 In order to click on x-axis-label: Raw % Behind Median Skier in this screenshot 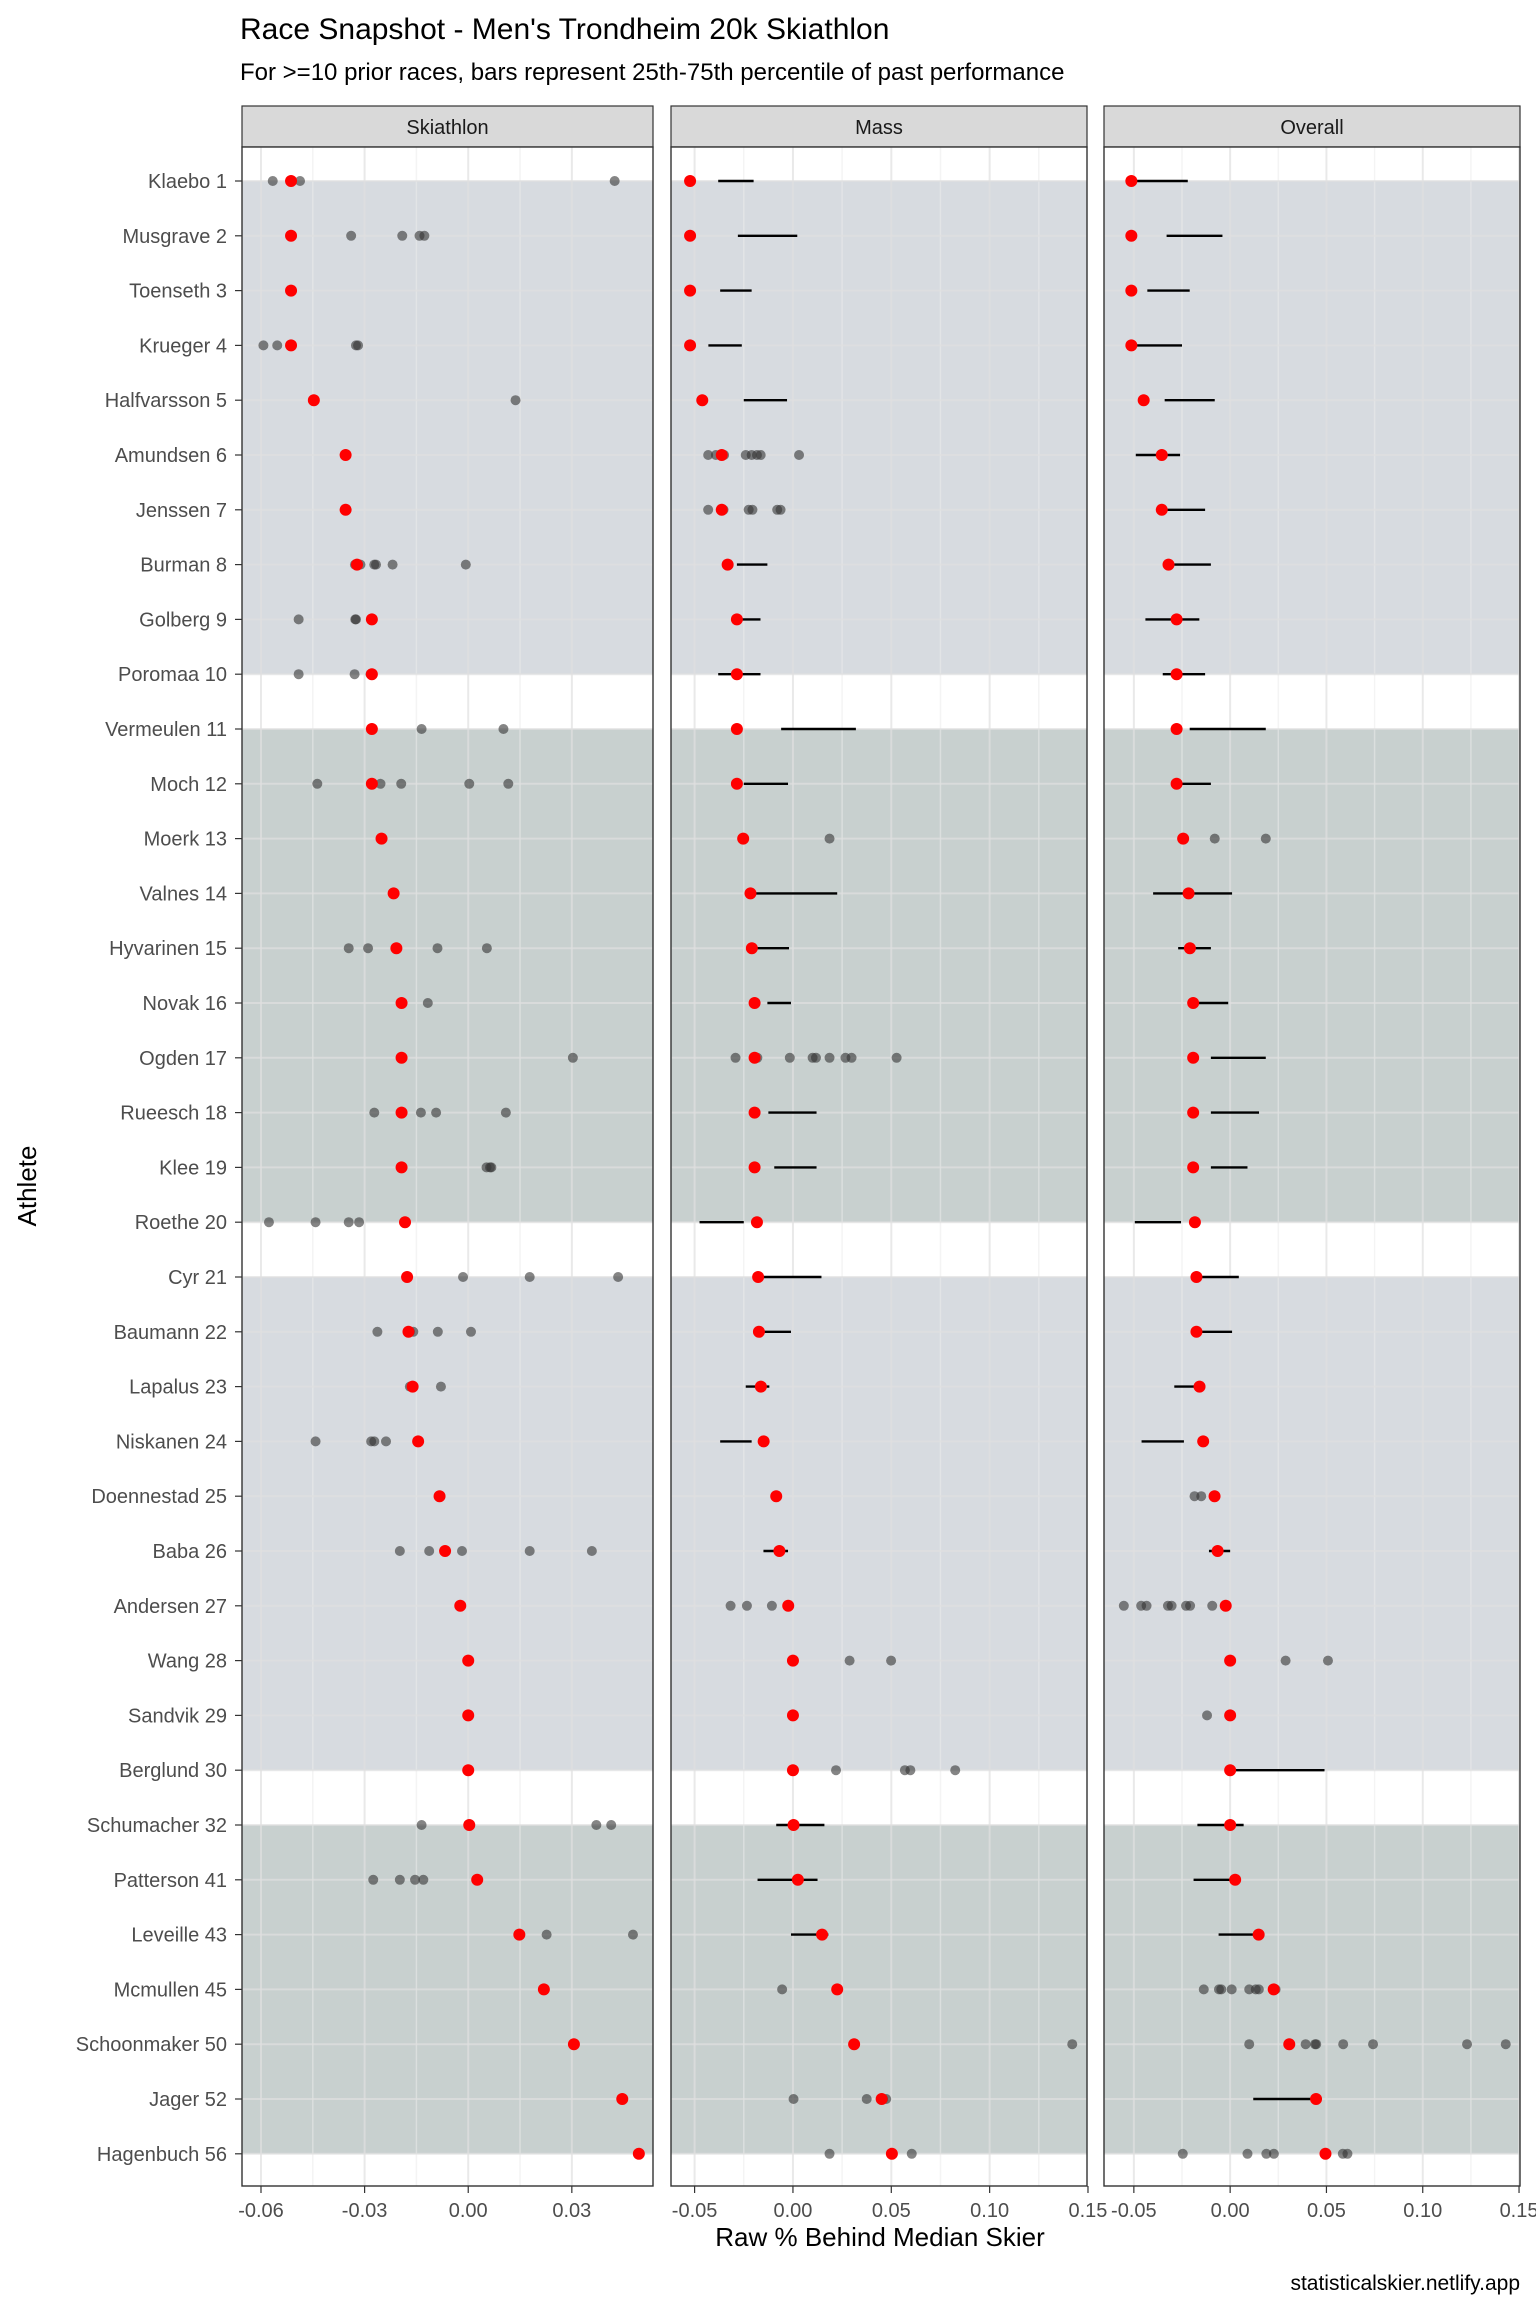, I will do `click(880, 2237)`.